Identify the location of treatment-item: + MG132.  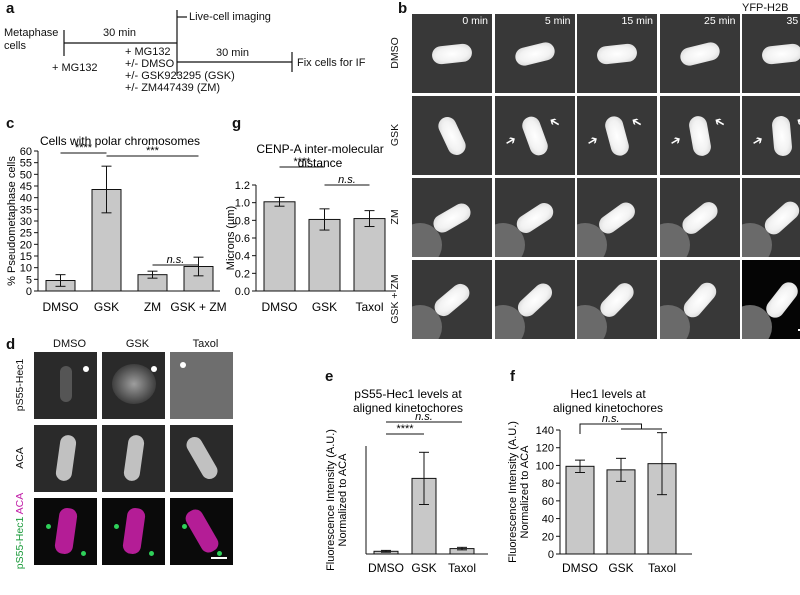
(148, 52).